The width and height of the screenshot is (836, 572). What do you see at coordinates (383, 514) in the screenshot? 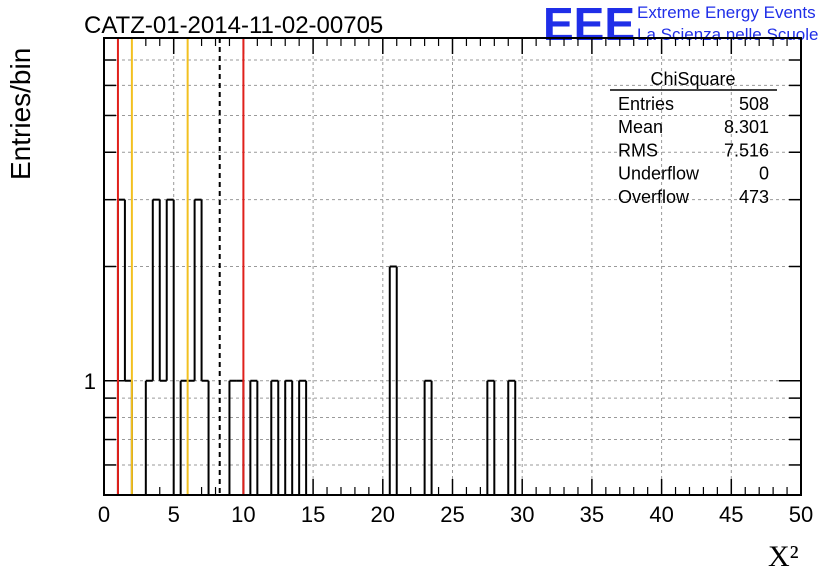
I see `x-tick-label: 20` at bounding box center [383, 514].